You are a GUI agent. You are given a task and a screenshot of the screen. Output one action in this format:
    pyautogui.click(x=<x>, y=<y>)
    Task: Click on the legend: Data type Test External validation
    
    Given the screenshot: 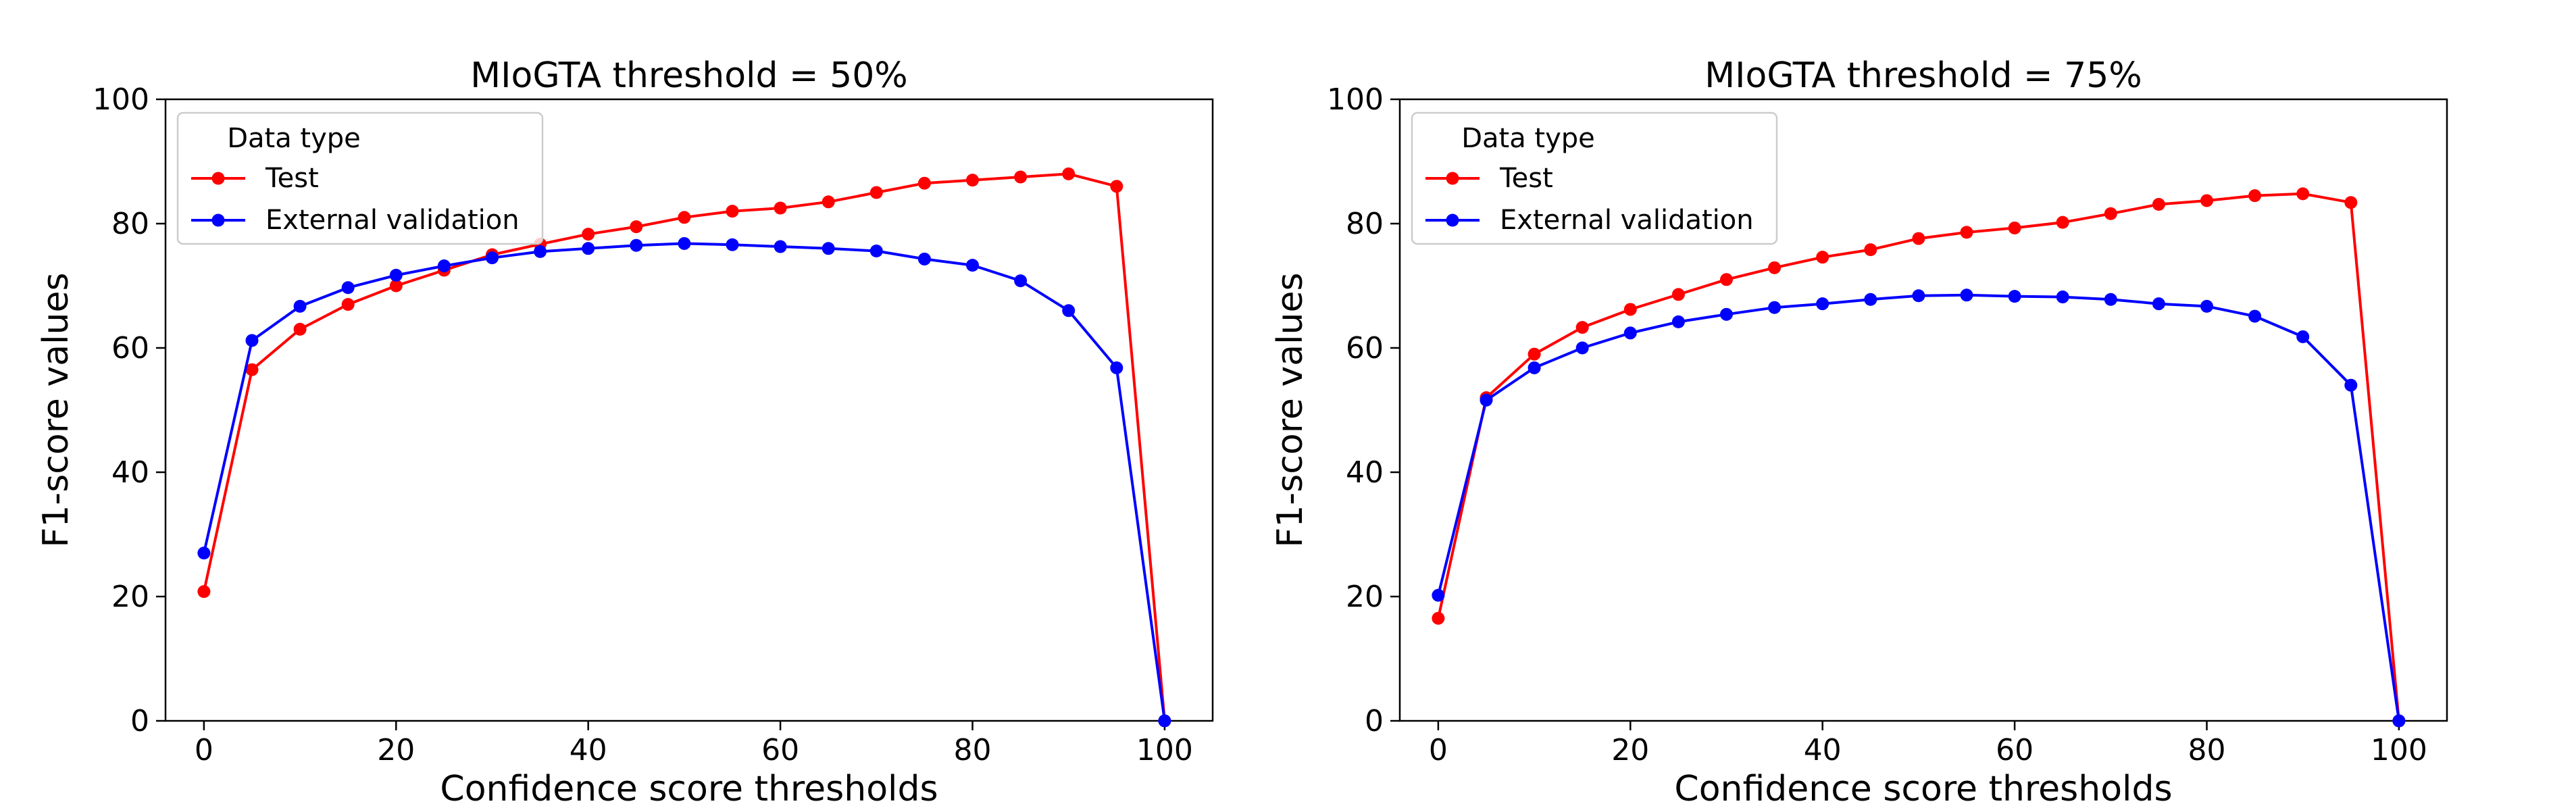 What is the action you would take?
    pyautogui.click(x=1594, y=178)
    